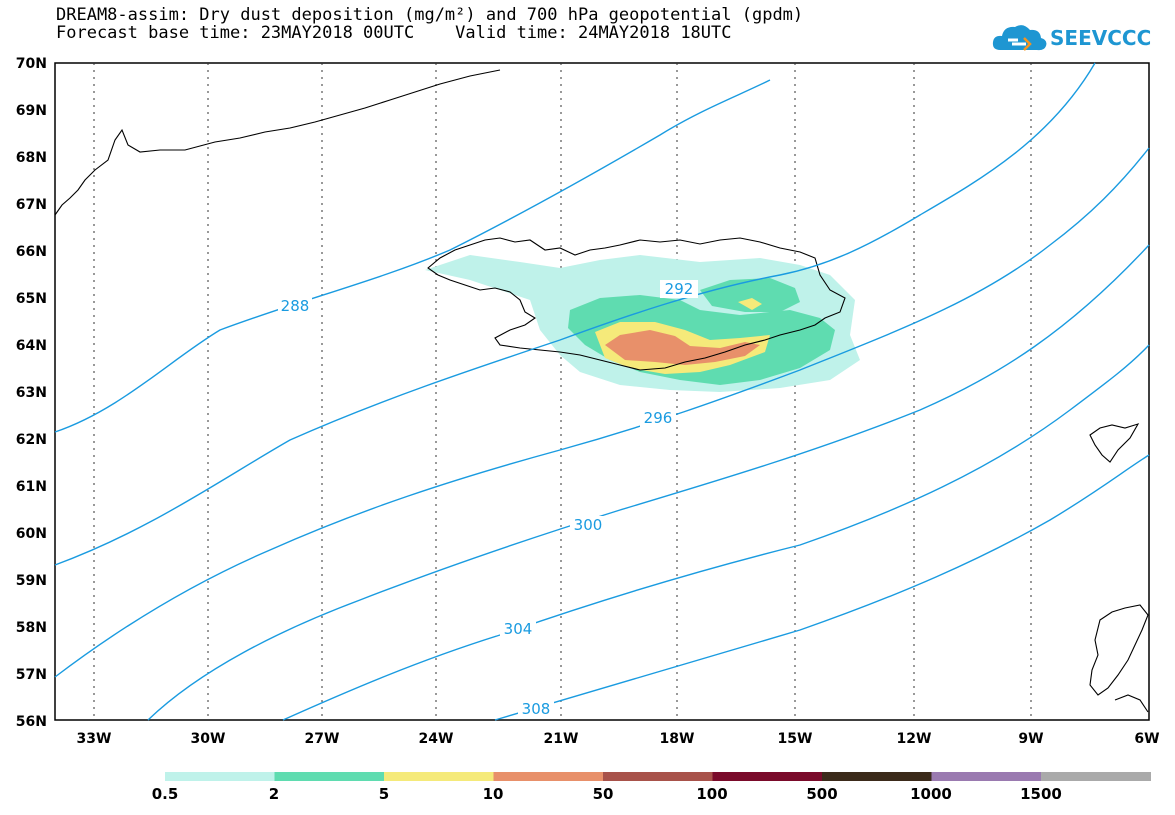 The width and height of the screenshot is (1175, 815). What do you see at coordinates (31, 205) in the screenshot?
I see `lat-label: 67N` at bounding box center [31, 205].